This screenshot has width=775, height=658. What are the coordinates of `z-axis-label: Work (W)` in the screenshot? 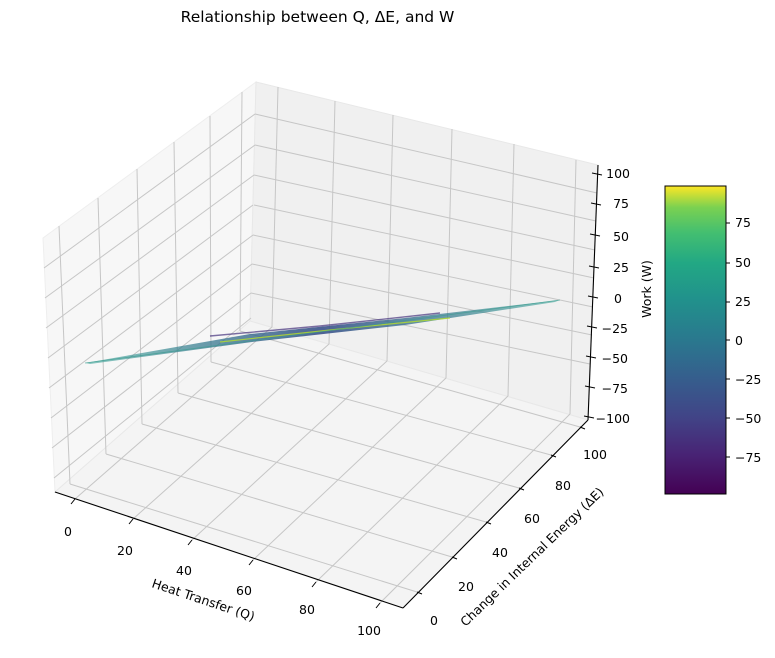 It's located at (646, 289).